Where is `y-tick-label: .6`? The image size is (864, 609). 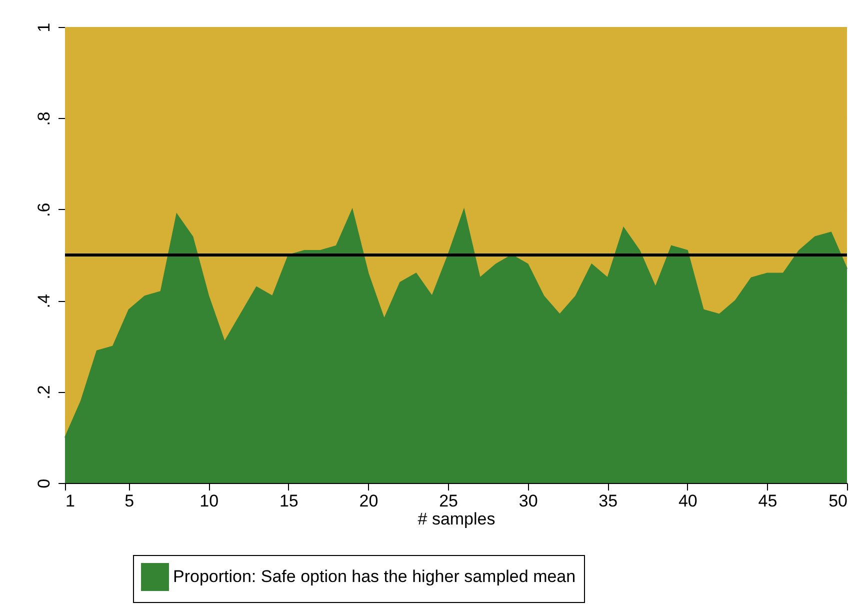
y-tick-label: .6 is located at coordinates (44, 209).